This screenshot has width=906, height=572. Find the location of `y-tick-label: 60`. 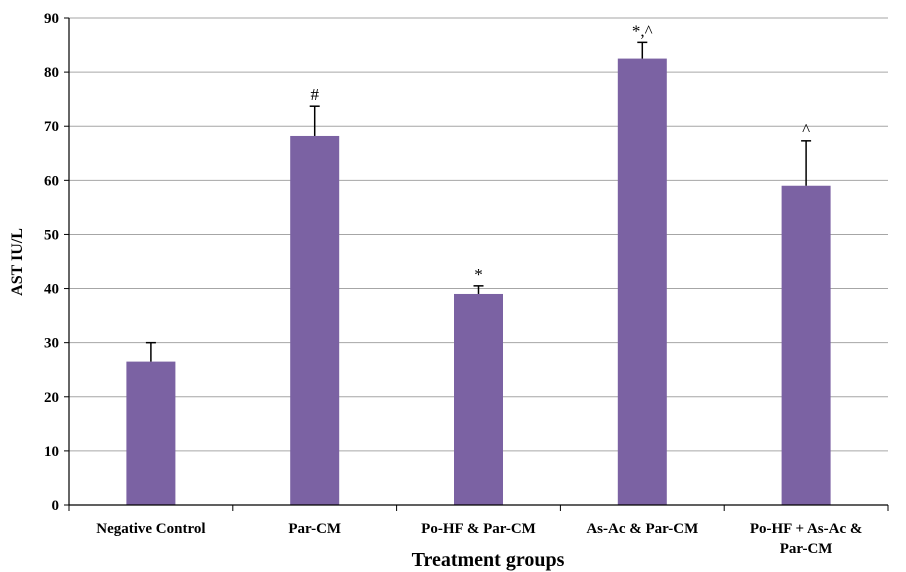

y-tick-label: 60 is located at coordinates (51, 181).